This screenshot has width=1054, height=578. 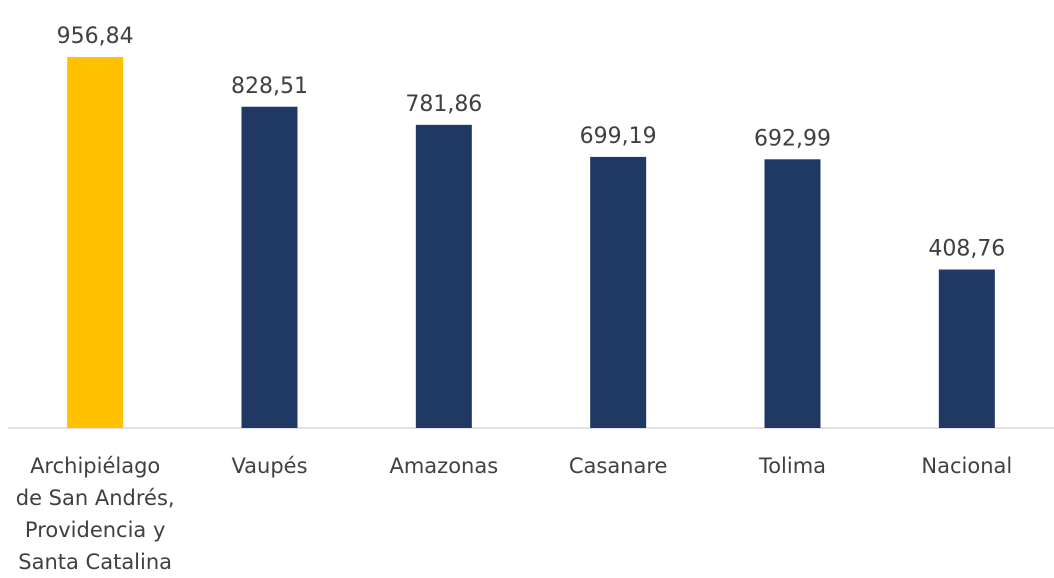 I want to click on category-label-0-line-2: Providencia y, so click(x=95, y=530).